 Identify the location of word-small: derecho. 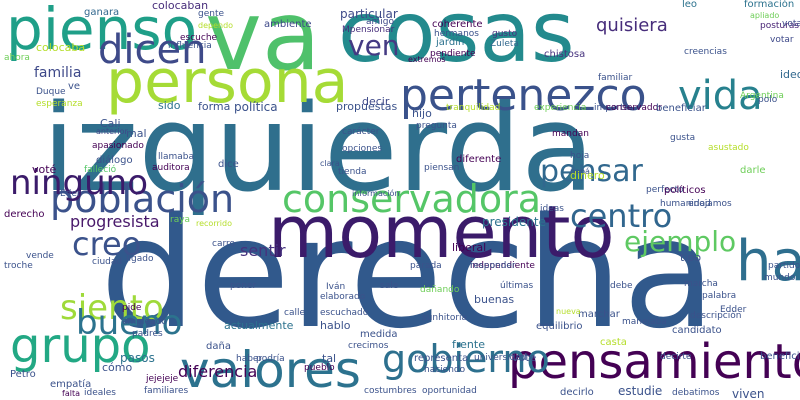
(24, 214).